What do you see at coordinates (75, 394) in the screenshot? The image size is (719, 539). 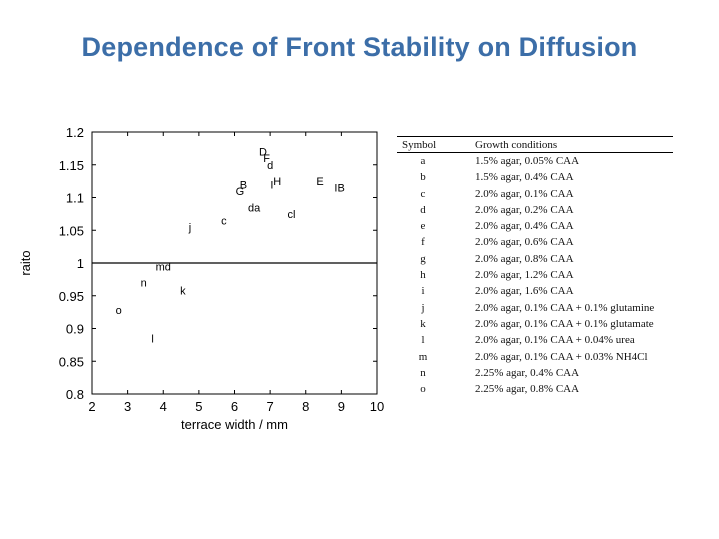 I see `y-tick-label: 0.8` at bounding box center [75, 394].